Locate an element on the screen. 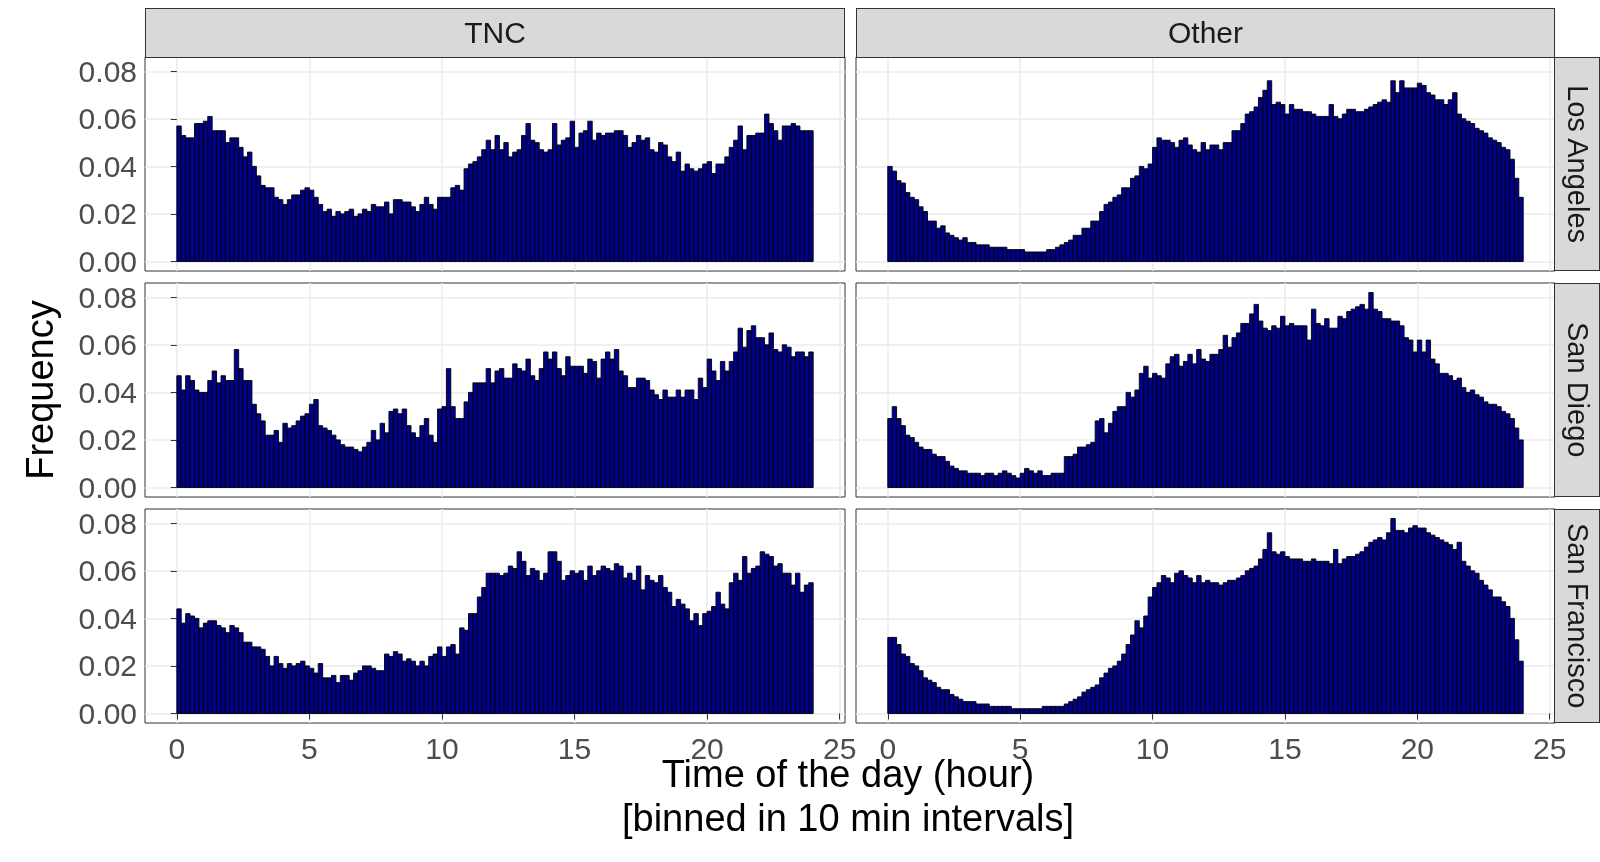  x-tick-label: 20 is located at coordinates (1417, 748).